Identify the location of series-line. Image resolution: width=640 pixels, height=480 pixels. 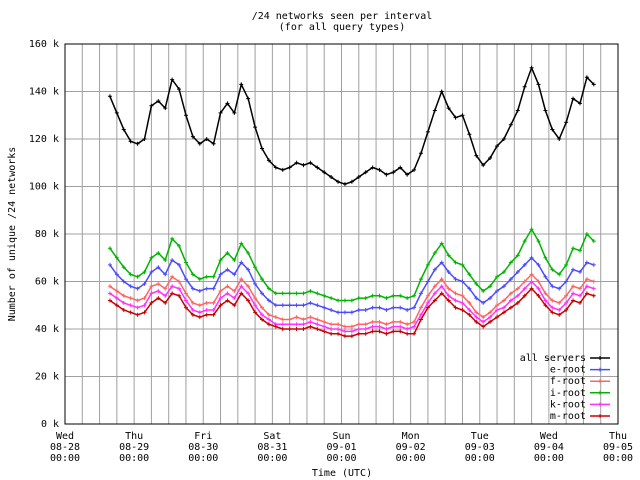
(352, 306).